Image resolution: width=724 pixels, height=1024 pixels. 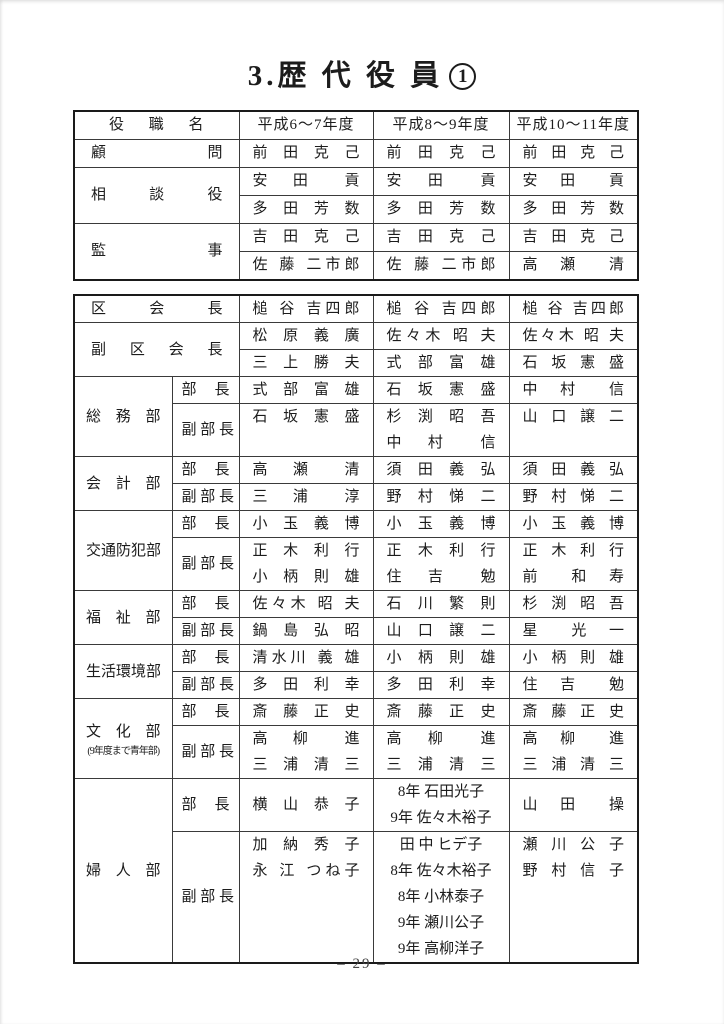 I want to click on table-row: 副 部 長 鍋 島 弘 昭 山 口 譲 二 星 光 一, so click(x=356, y=631).